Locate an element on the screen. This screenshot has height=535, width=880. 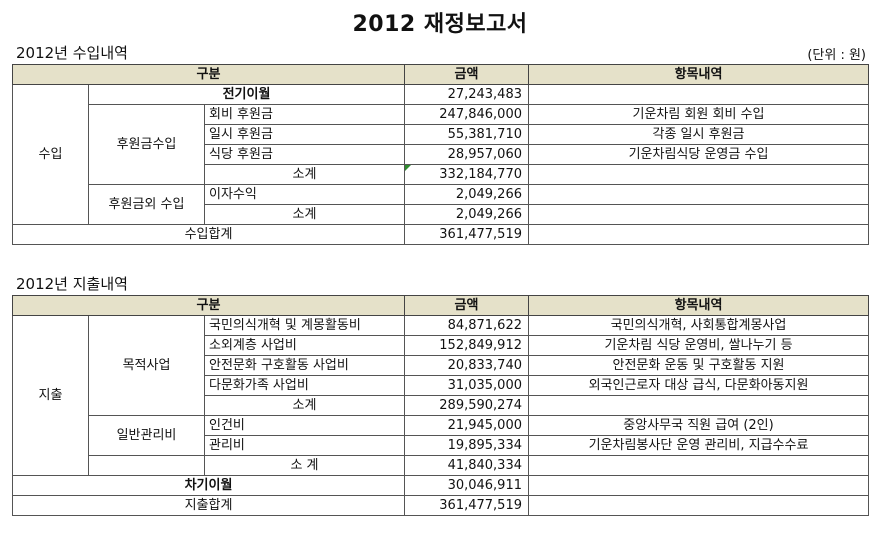
item-amount: 20,833,740 is located at coordinates (466, 365).